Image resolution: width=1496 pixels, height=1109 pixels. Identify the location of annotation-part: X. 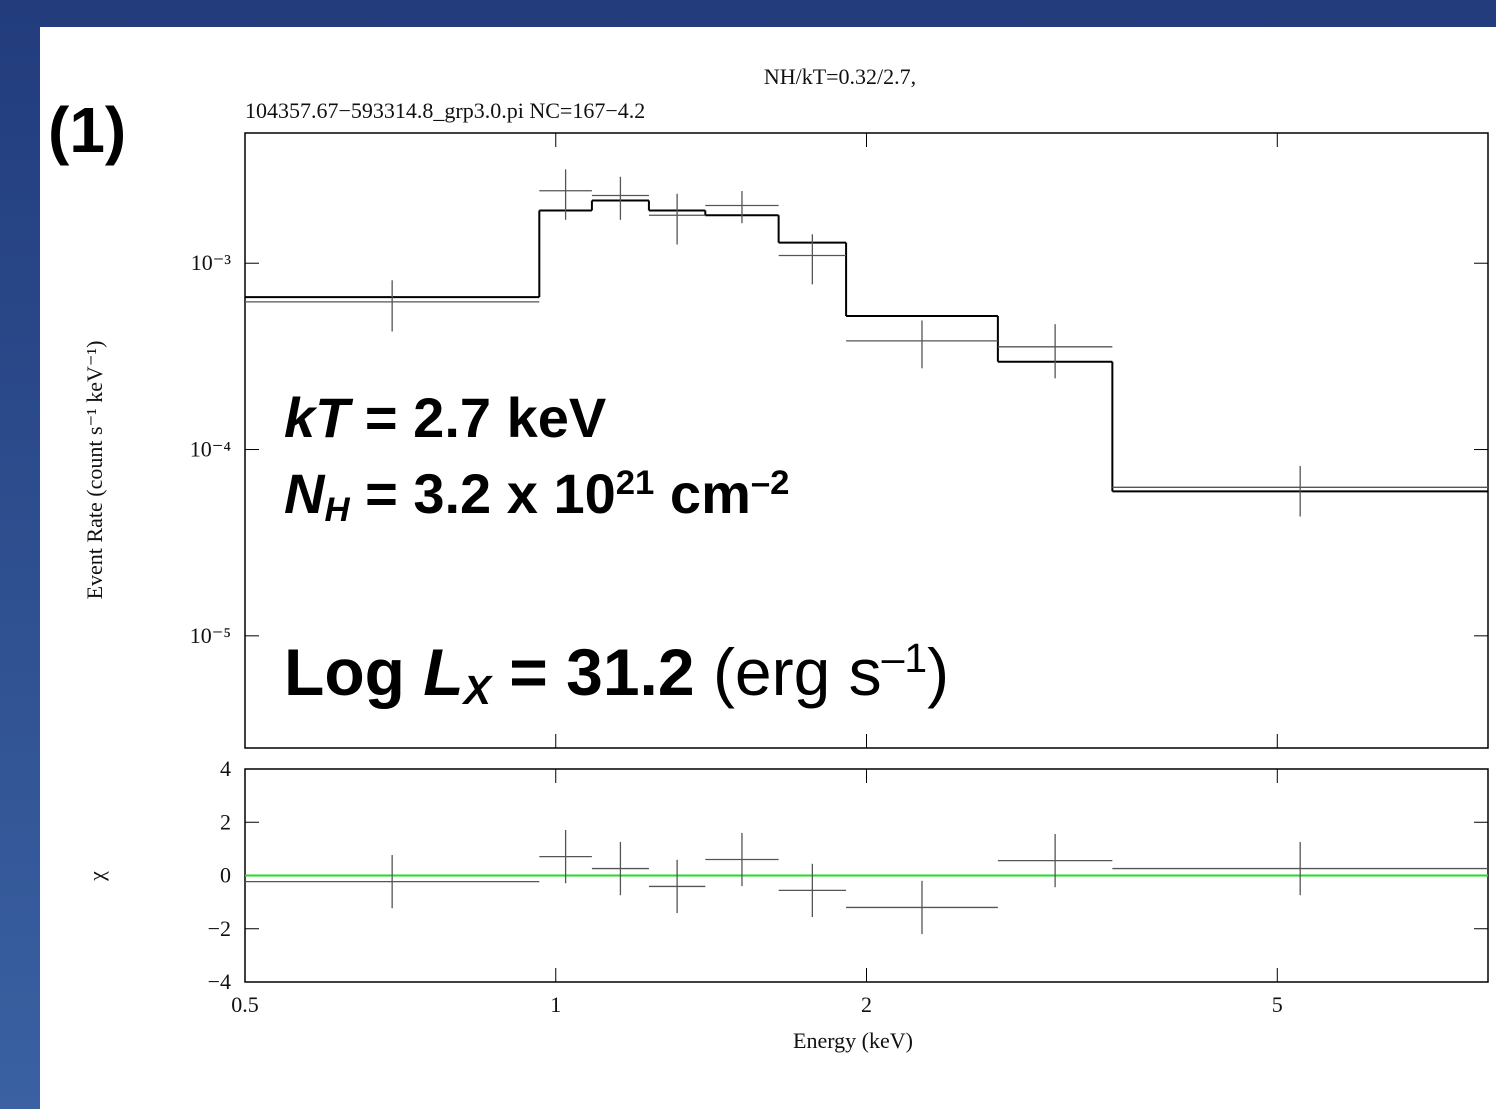
(478, 690).